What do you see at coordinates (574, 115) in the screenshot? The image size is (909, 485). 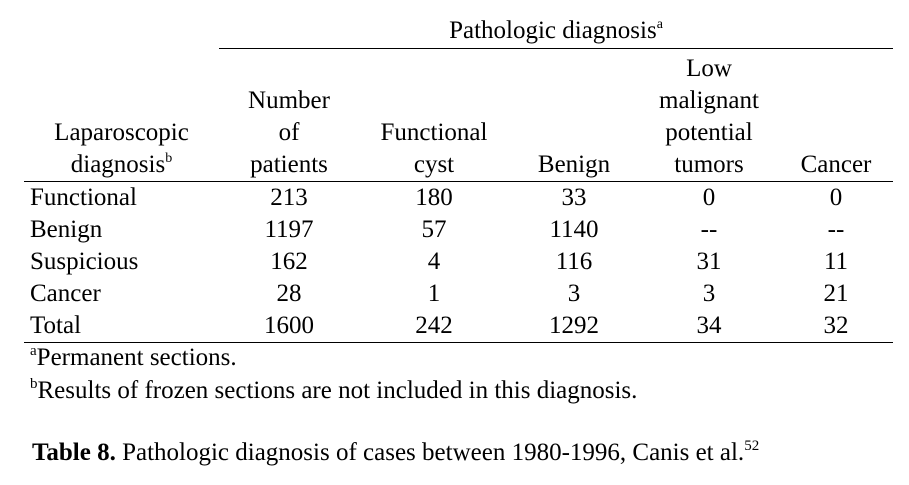 I see `column-header-benign: Benign` at bounding box center [574, 115].